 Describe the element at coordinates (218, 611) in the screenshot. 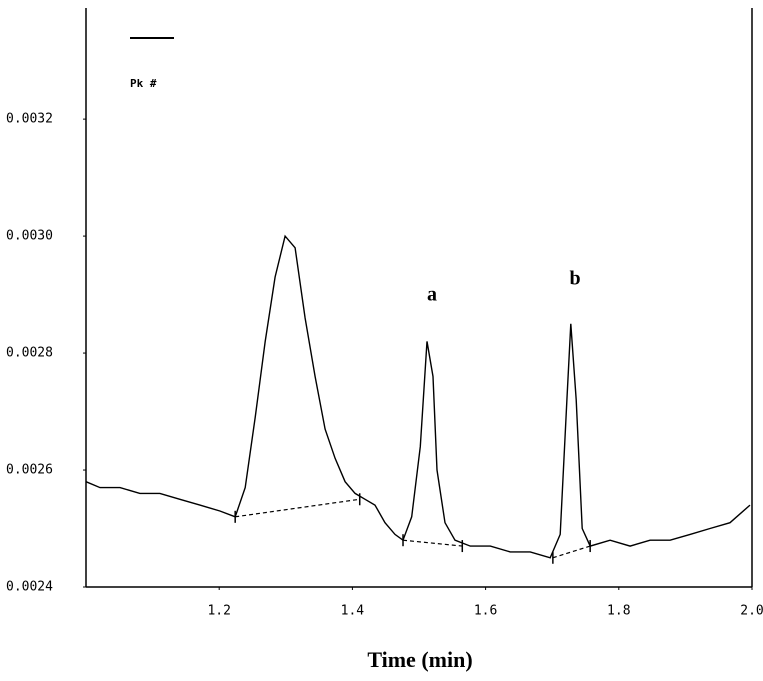

I see `x-tick-label: 1.2` at that location.